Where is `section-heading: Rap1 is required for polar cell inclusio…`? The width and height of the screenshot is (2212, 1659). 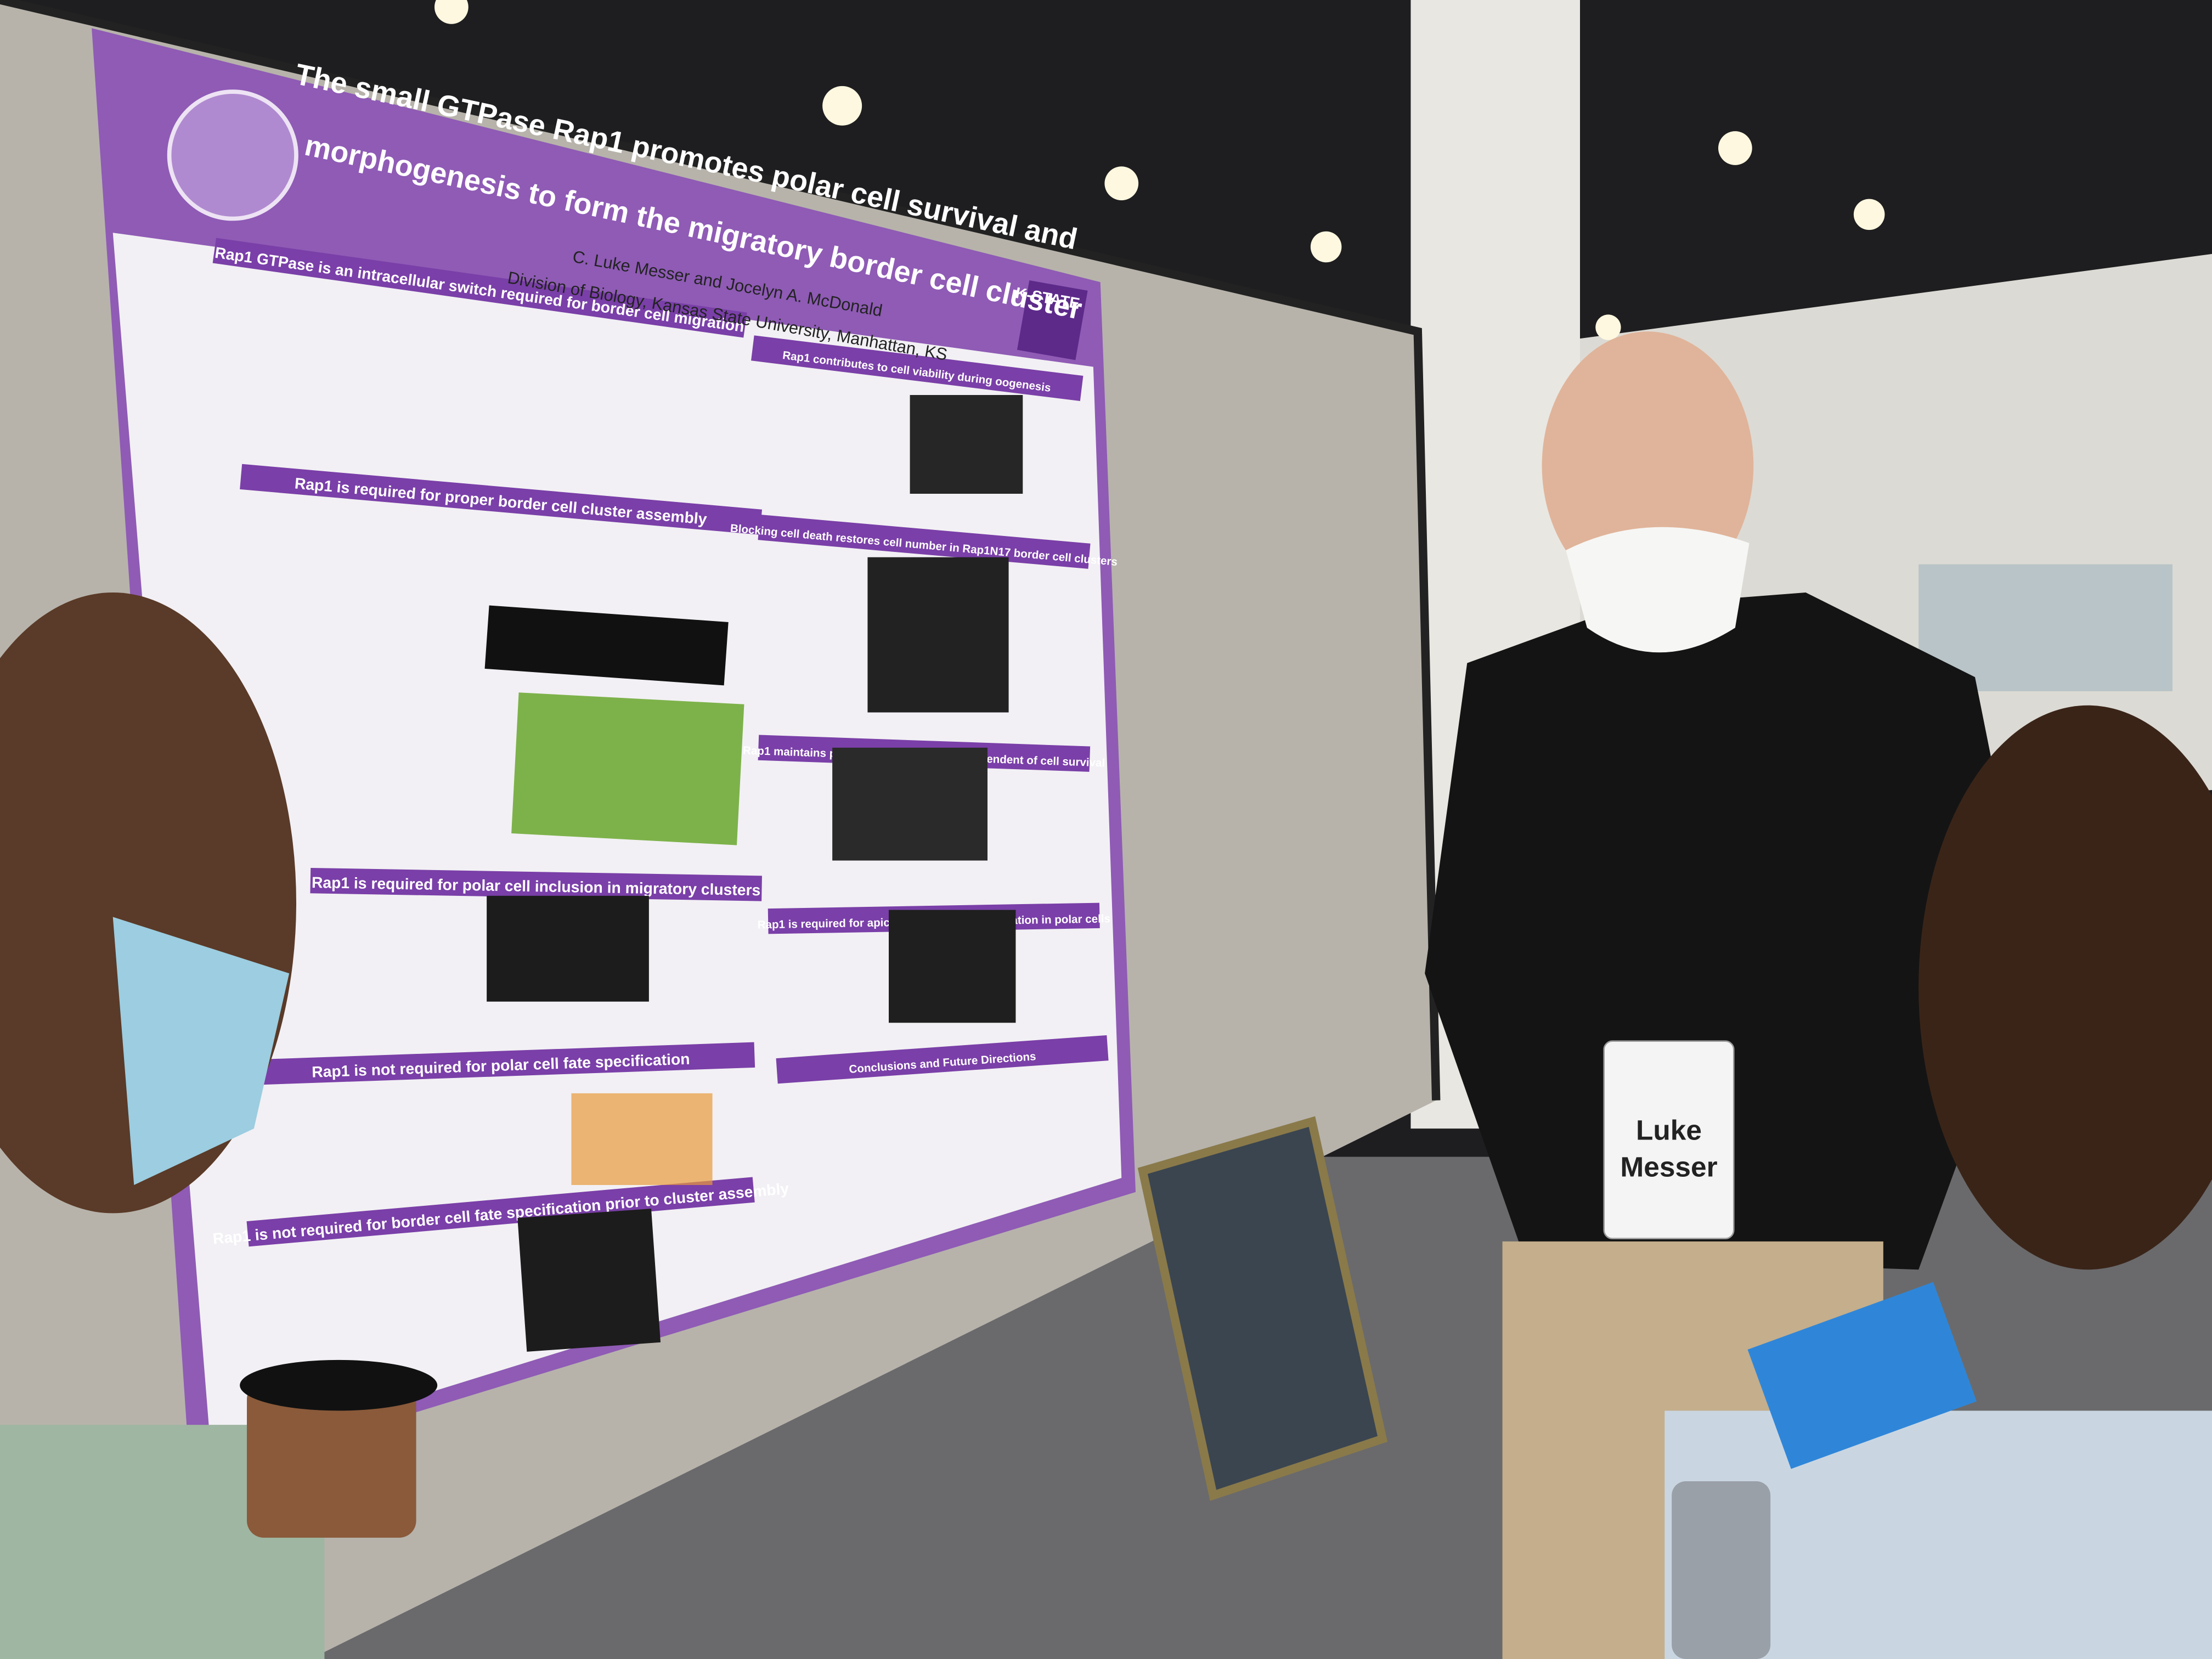 section-heading: Rap1 is required for polar cell inclusio… is located at coordinates (536, 884).